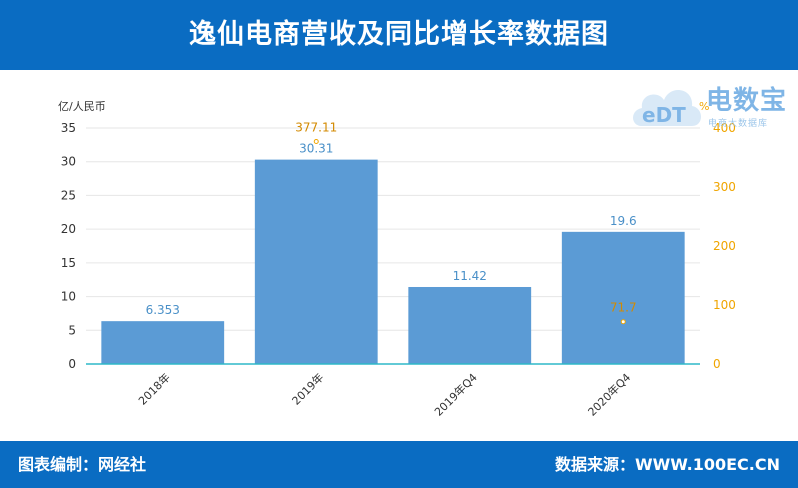  What do you see at coordinates (163, 310) in the screenshot?
I see `bar-value-label: 6.353` at bounding box center [163, 310].